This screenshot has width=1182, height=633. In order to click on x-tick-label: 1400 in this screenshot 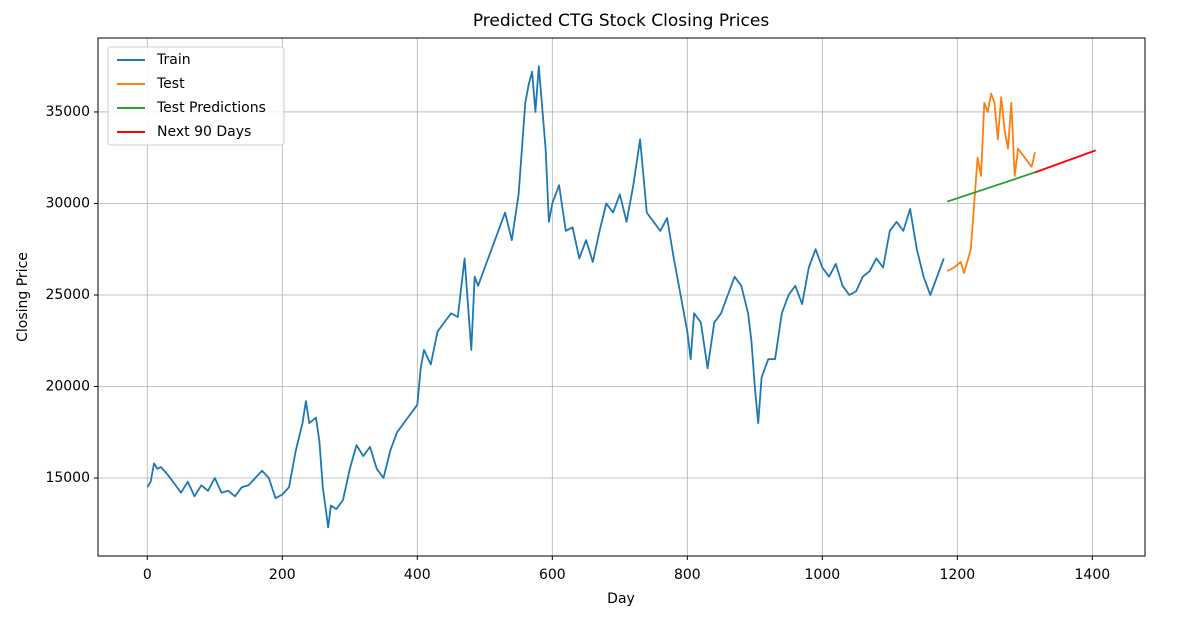, I will do `click(1093, 575)`.